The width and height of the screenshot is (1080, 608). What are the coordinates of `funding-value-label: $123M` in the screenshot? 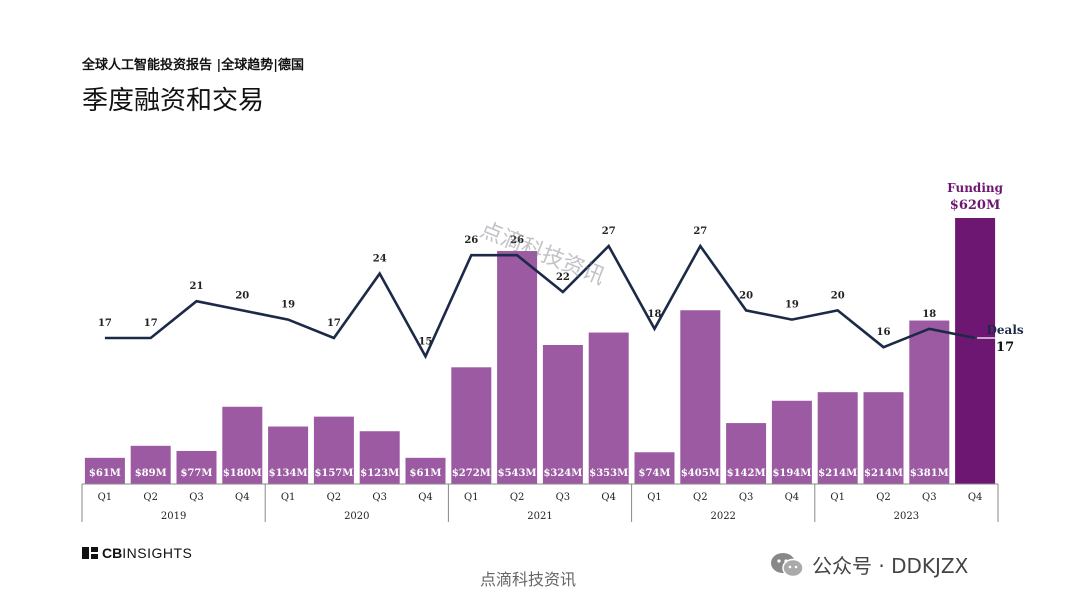 It's located at (379, 473).